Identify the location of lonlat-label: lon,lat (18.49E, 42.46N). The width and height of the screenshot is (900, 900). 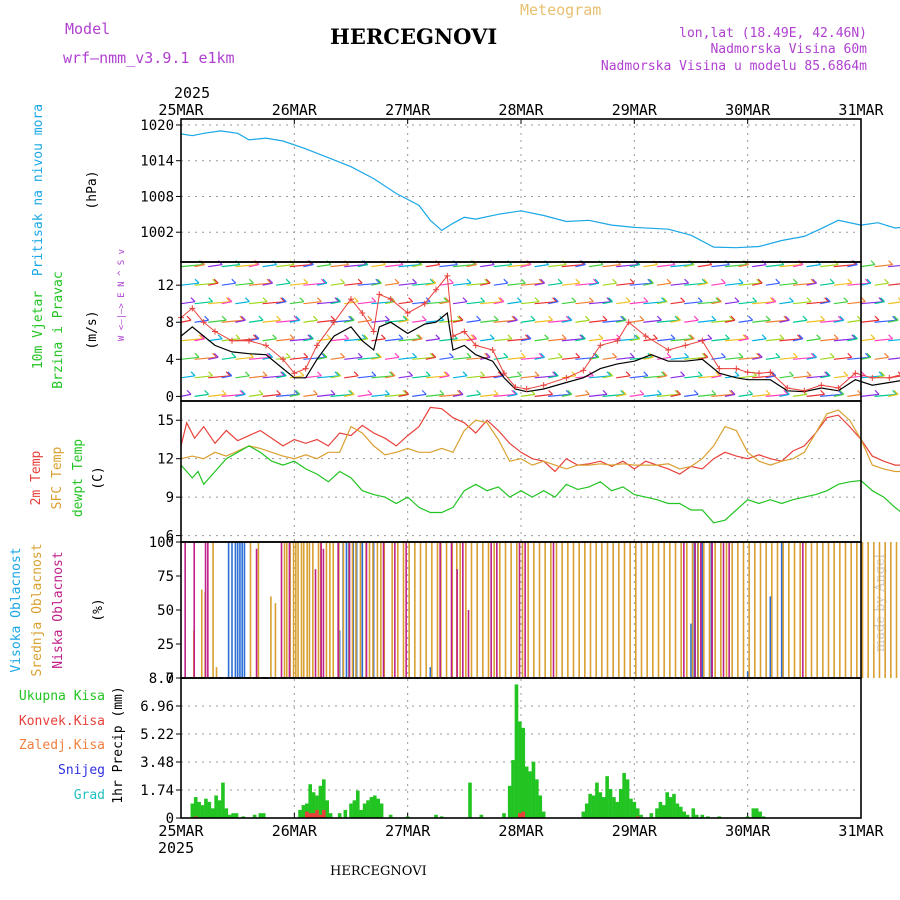
(773, 33).